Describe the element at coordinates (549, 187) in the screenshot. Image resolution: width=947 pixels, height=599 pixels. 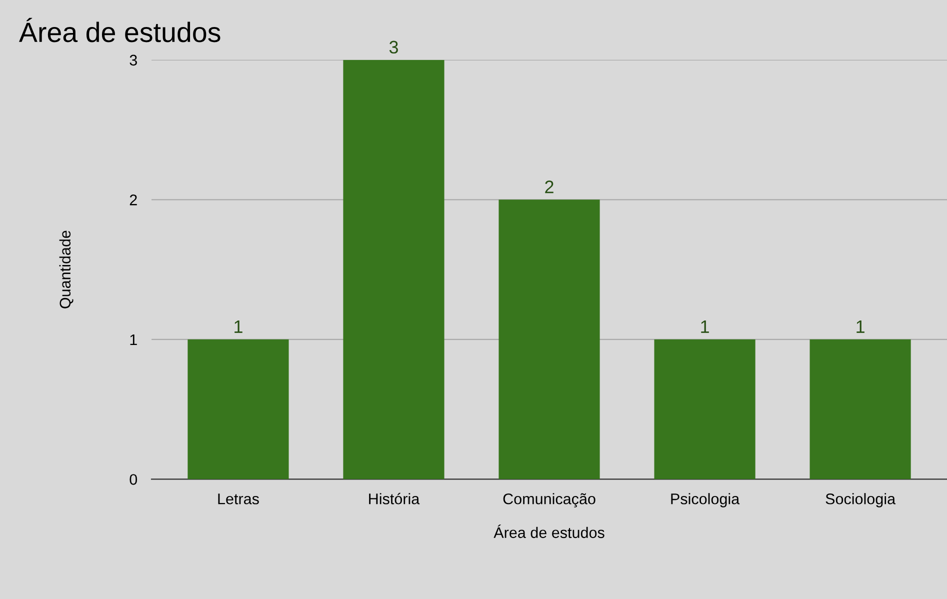
I see `data-label: 2` at that location.